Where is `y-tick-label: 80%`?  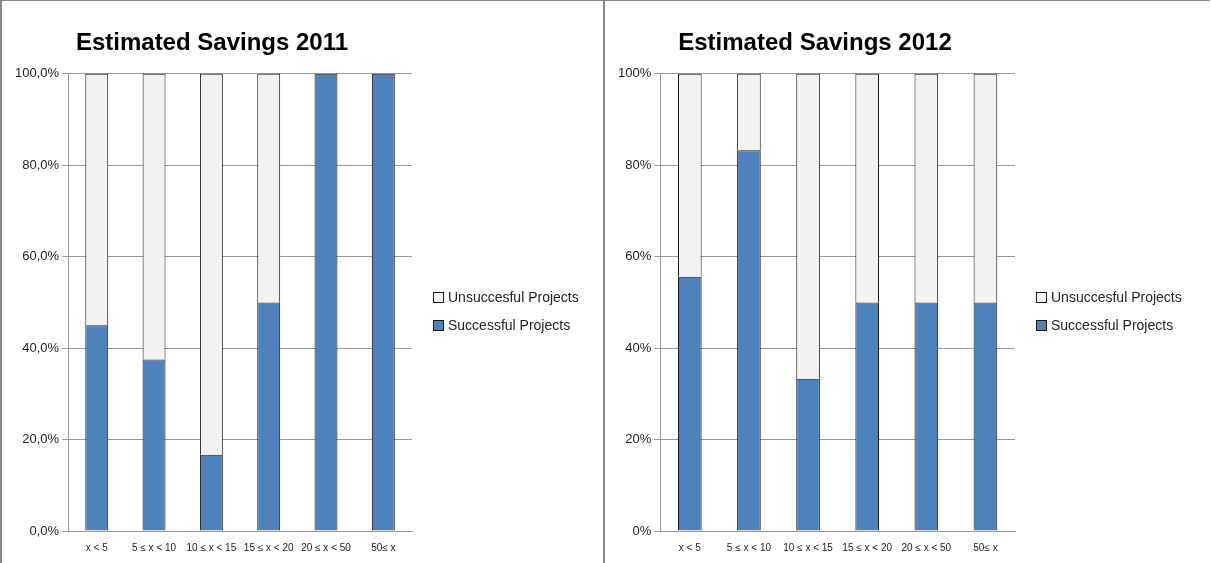 y-tick-label: 80% is located at coordinates (638, 164).